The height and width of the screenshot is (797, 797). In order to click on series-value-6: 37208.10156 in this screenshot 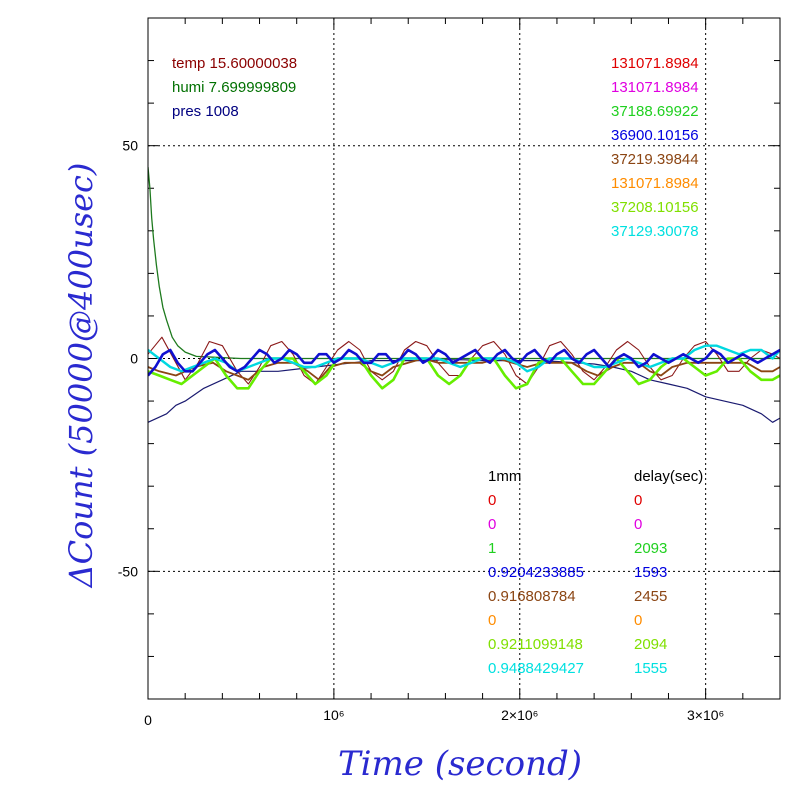, I will do `click(655, 207)`.